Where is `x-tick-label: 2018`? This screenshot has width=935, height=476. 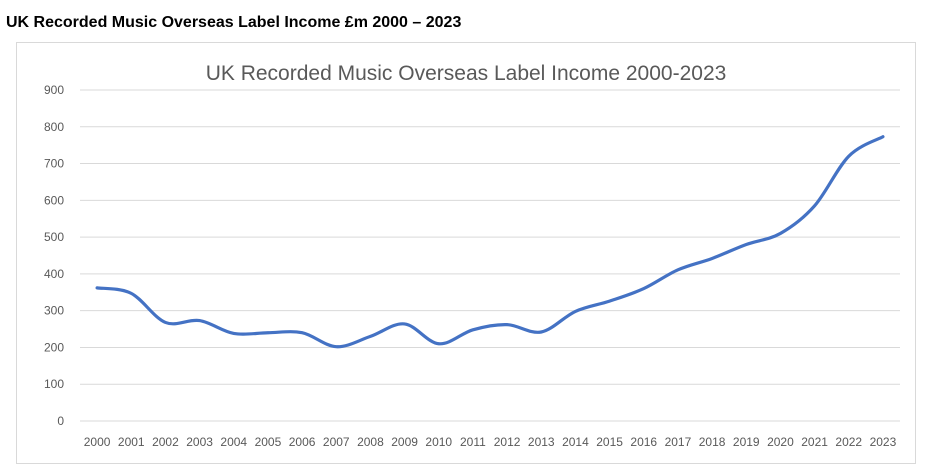 x-tick-label: 2018 is located at coordinates (712, 442).